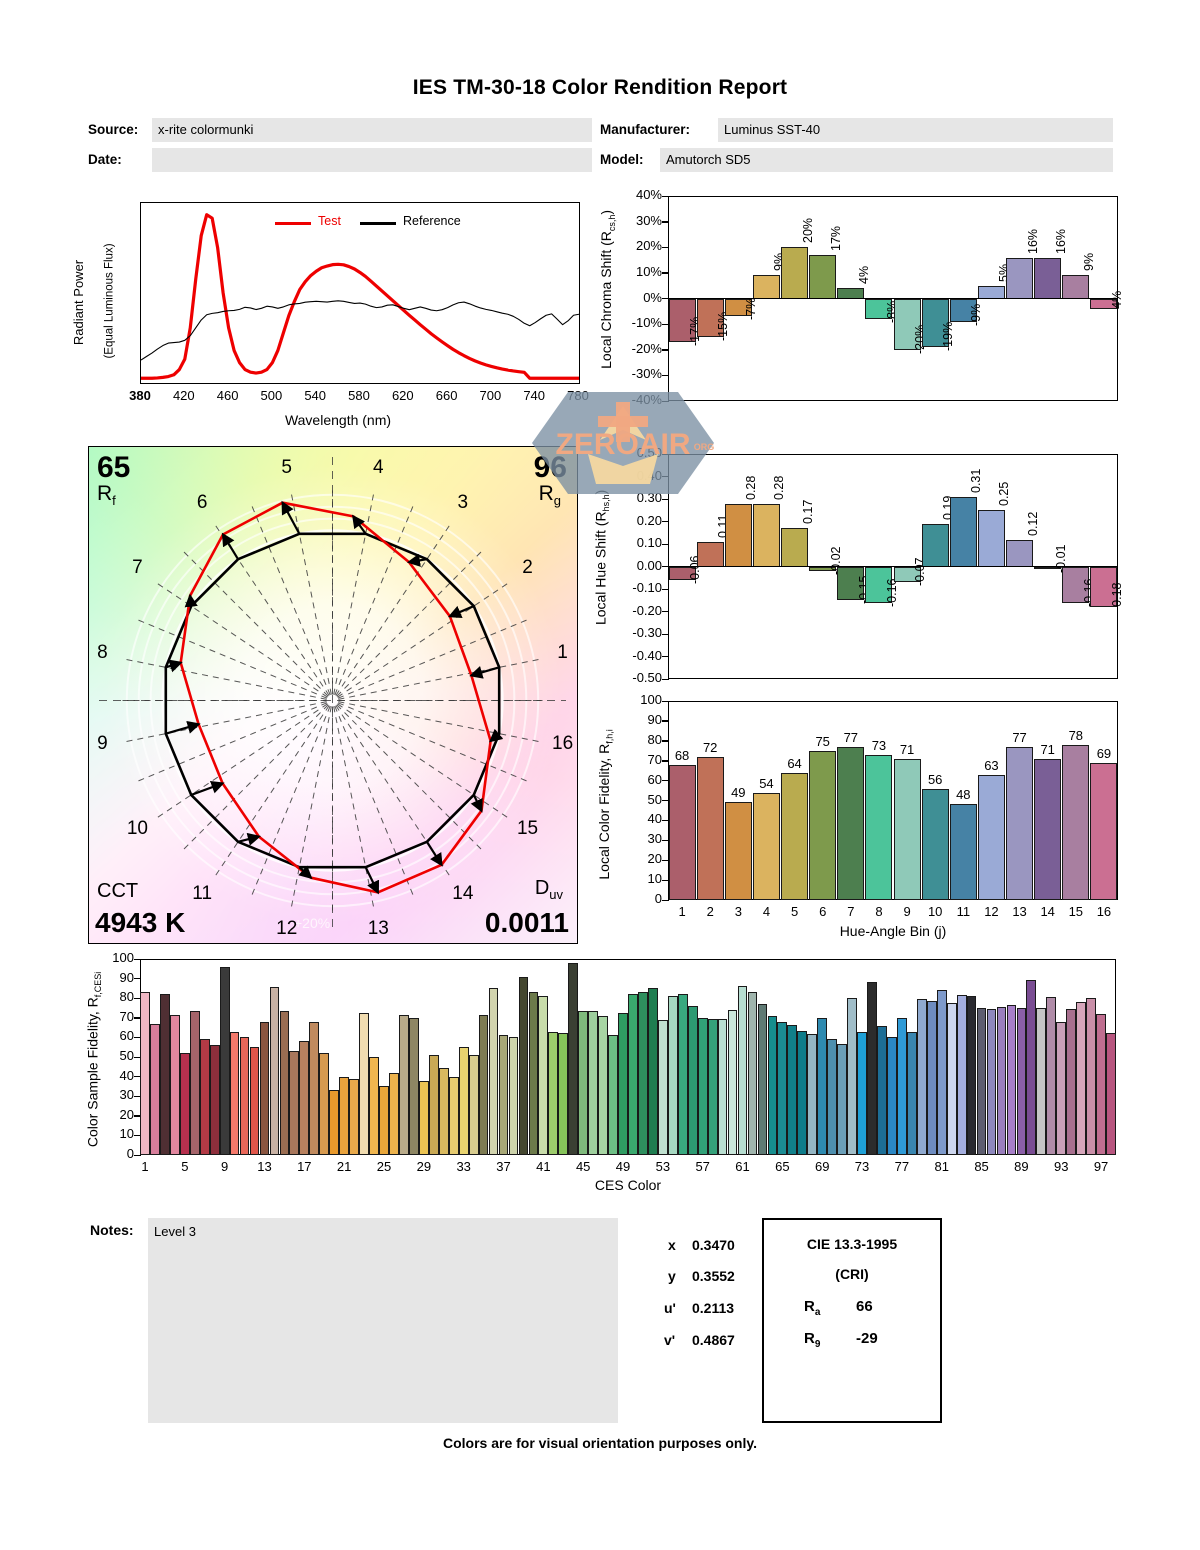  What do you see at coordinates (1004, 494) in the screenshot?
I see `bar-label: 0.25` at bounding box center [1004, 494].